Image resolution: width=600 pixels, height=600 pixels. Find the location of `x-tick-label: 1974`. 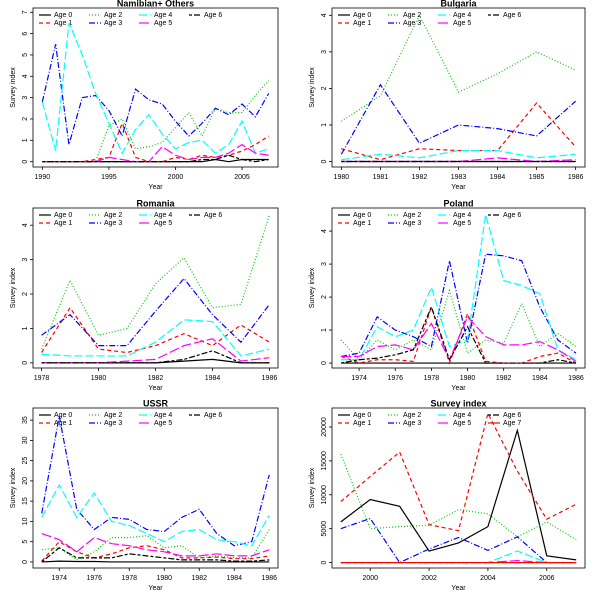

x-tick-label: 1974 is located at coordinates (59, 578).